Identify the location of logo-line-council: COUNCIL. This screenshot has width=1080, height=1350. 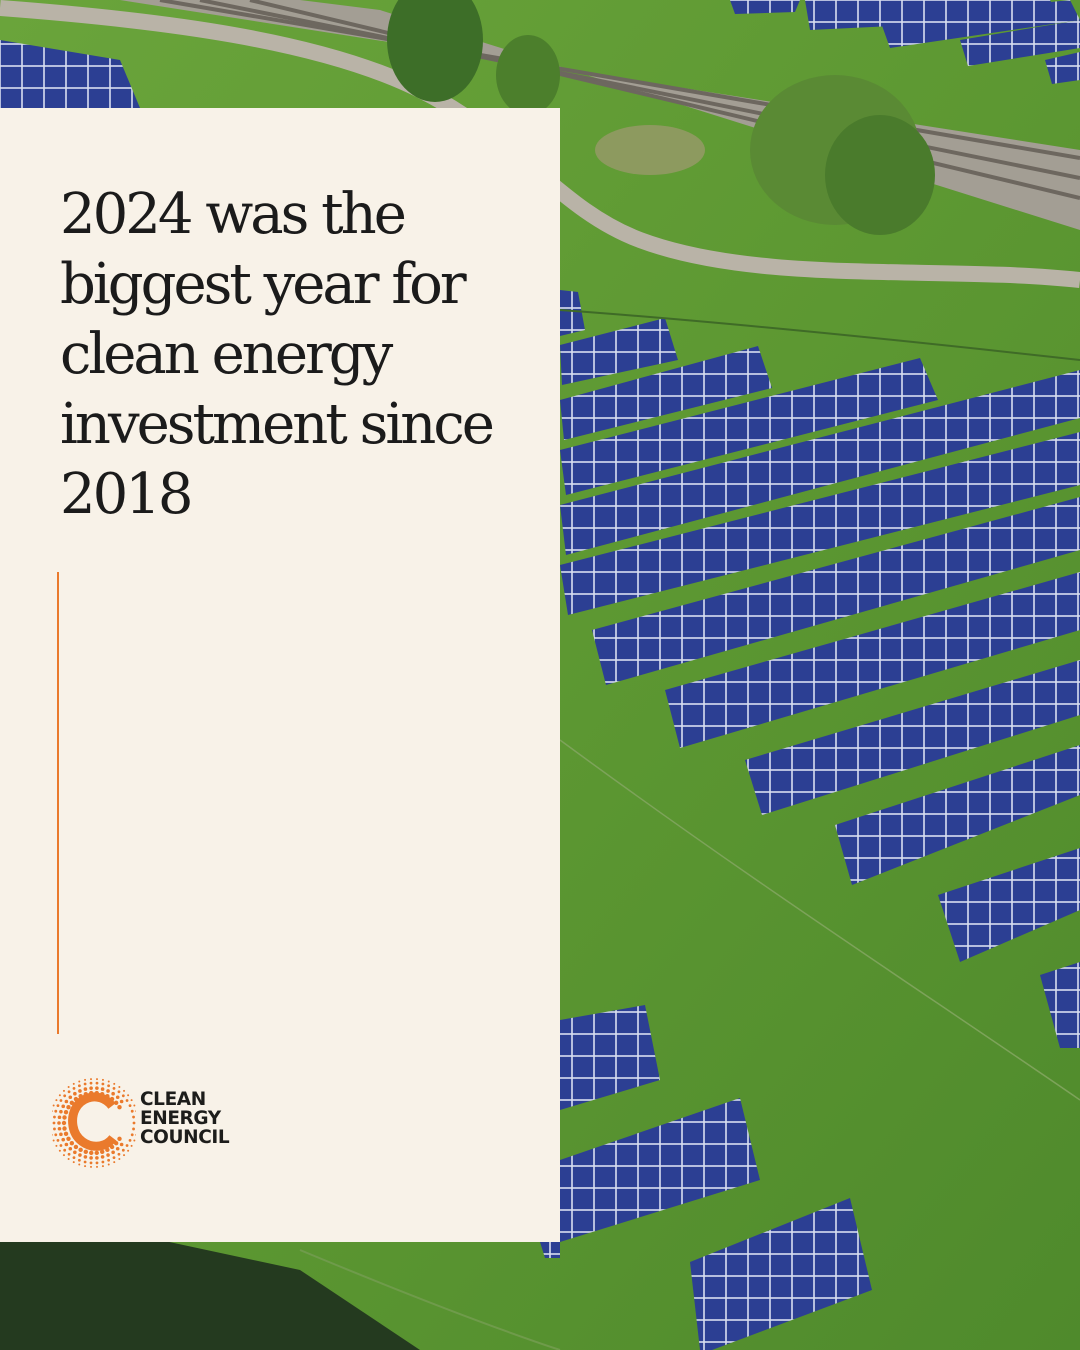
(185, 1137).